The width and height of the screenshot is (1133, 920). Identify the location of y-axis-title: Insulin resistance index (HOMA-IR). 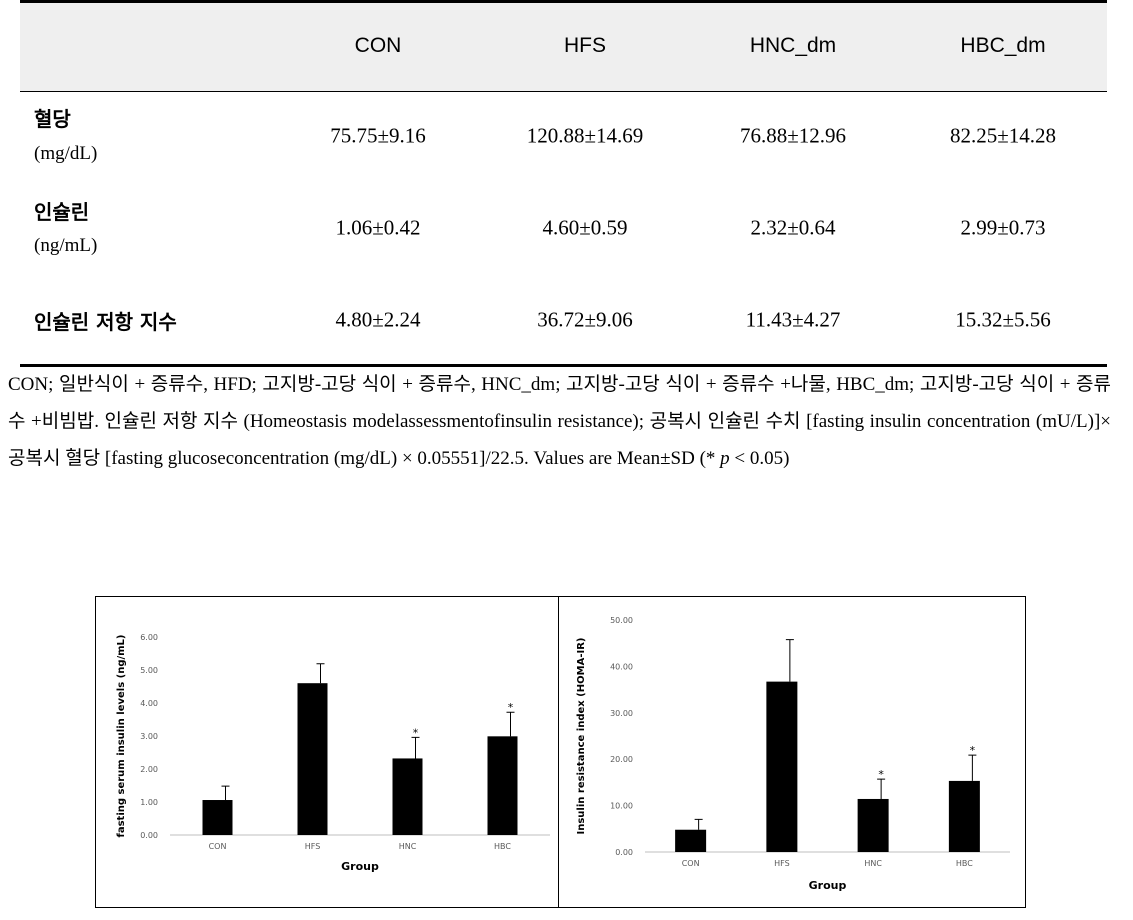
(581, 736).